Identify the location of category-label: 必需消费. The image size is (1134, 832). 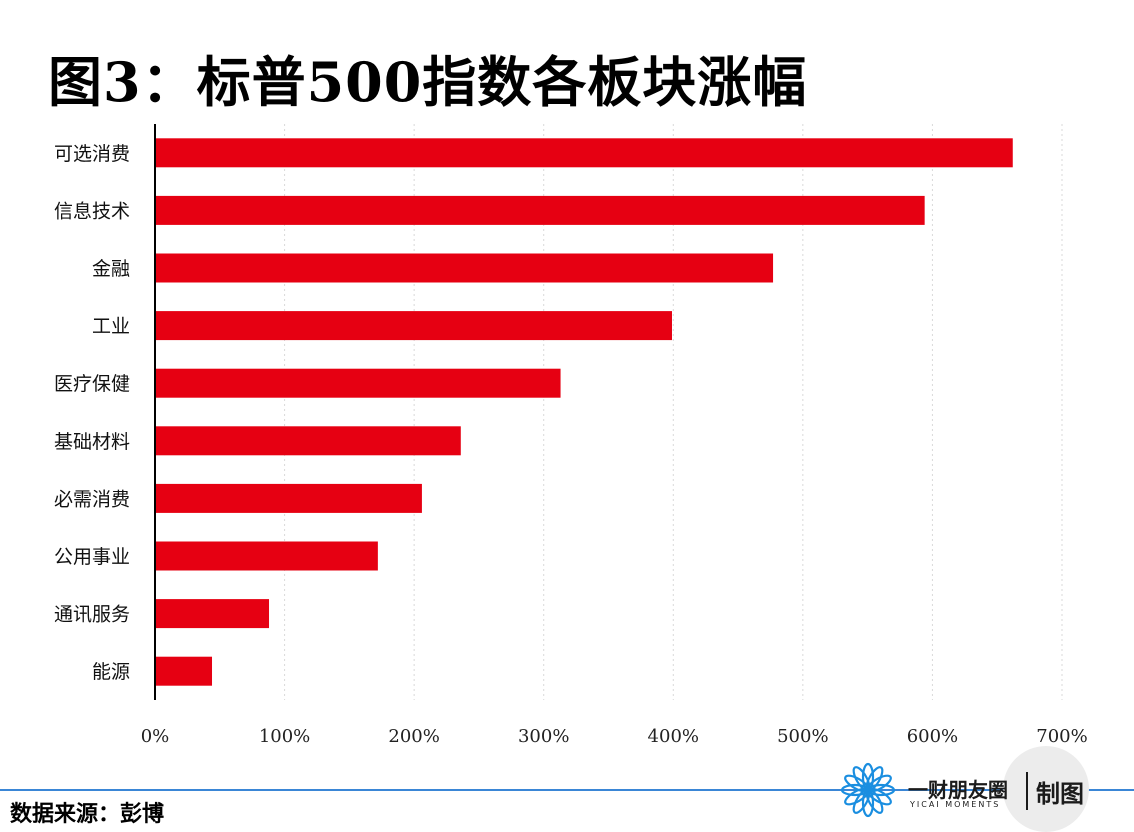
(92, 499).